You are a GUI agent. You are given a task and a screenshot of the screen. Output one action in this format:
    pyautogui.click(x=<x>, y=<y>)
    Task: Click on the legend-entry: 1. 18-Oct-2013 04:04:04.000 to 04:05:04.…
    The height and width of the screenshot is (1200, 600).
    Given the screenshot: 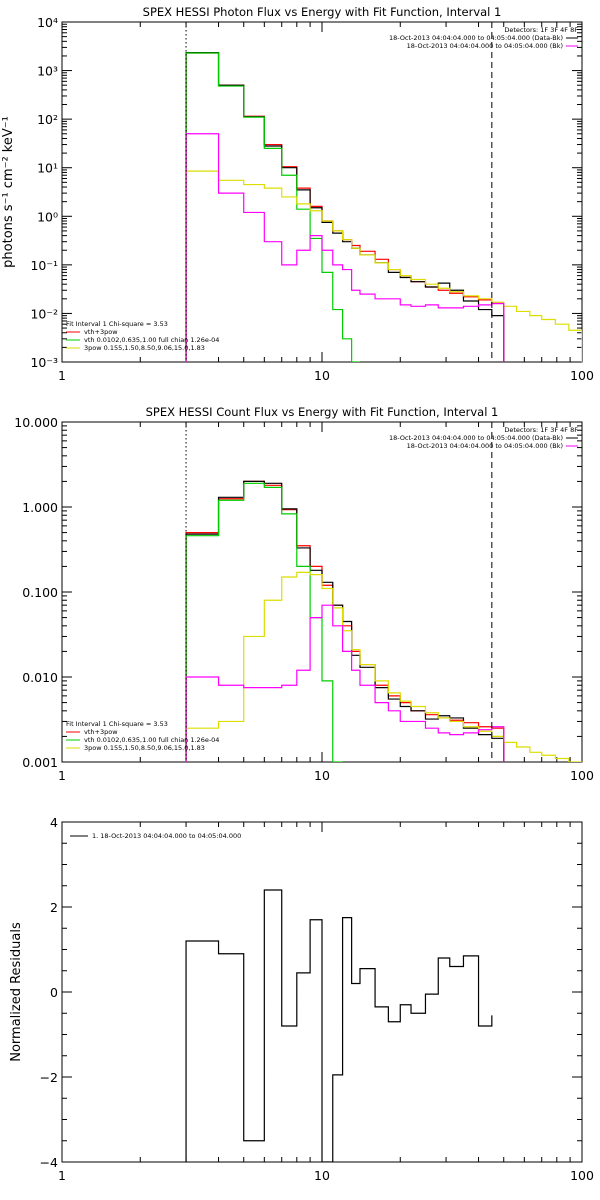 What is the action you would take?
    pyautogui.click(x=166, y=836)
    